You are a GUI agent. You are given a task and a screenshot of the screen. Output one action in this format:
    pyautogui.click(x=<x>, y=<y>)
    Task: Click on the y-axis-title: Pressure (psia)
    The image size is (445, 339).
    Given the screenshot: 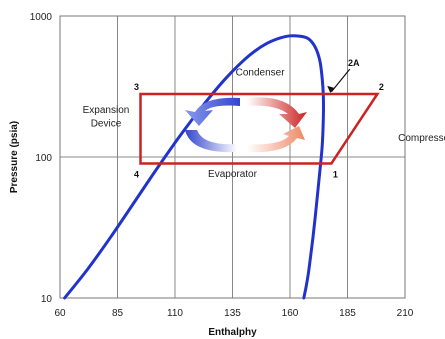 What is the action you would take?
    pyautogui.click(x=14, y=157)
    